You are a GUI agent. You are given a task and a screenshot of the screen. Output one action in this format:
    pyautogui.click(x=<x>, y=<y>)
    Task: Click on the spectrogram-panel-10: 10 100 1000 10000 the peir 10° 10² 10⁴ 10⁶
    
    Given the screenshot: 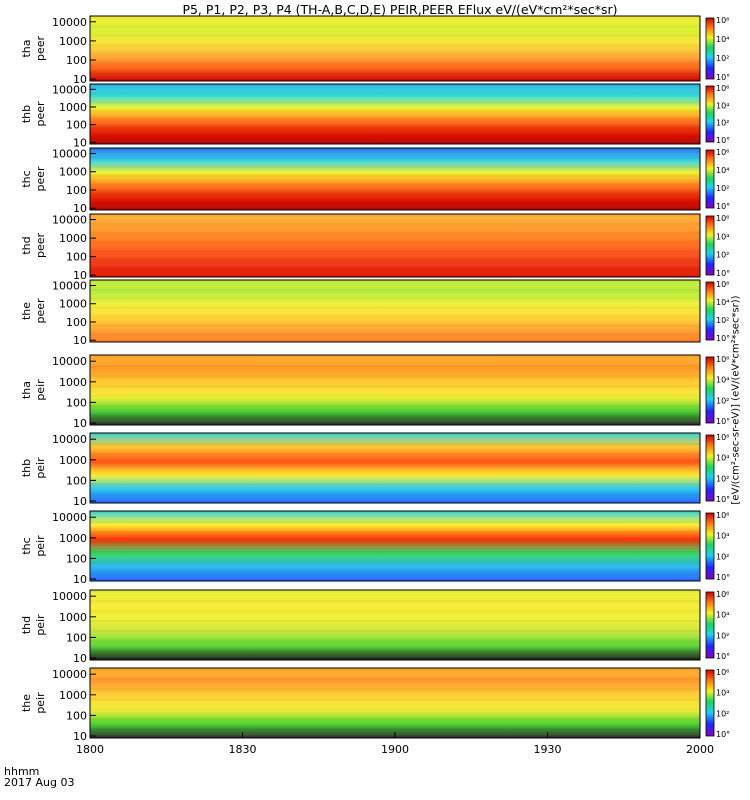 What is the action you would take?
    pyautogui.click(x=375, y=705)
    